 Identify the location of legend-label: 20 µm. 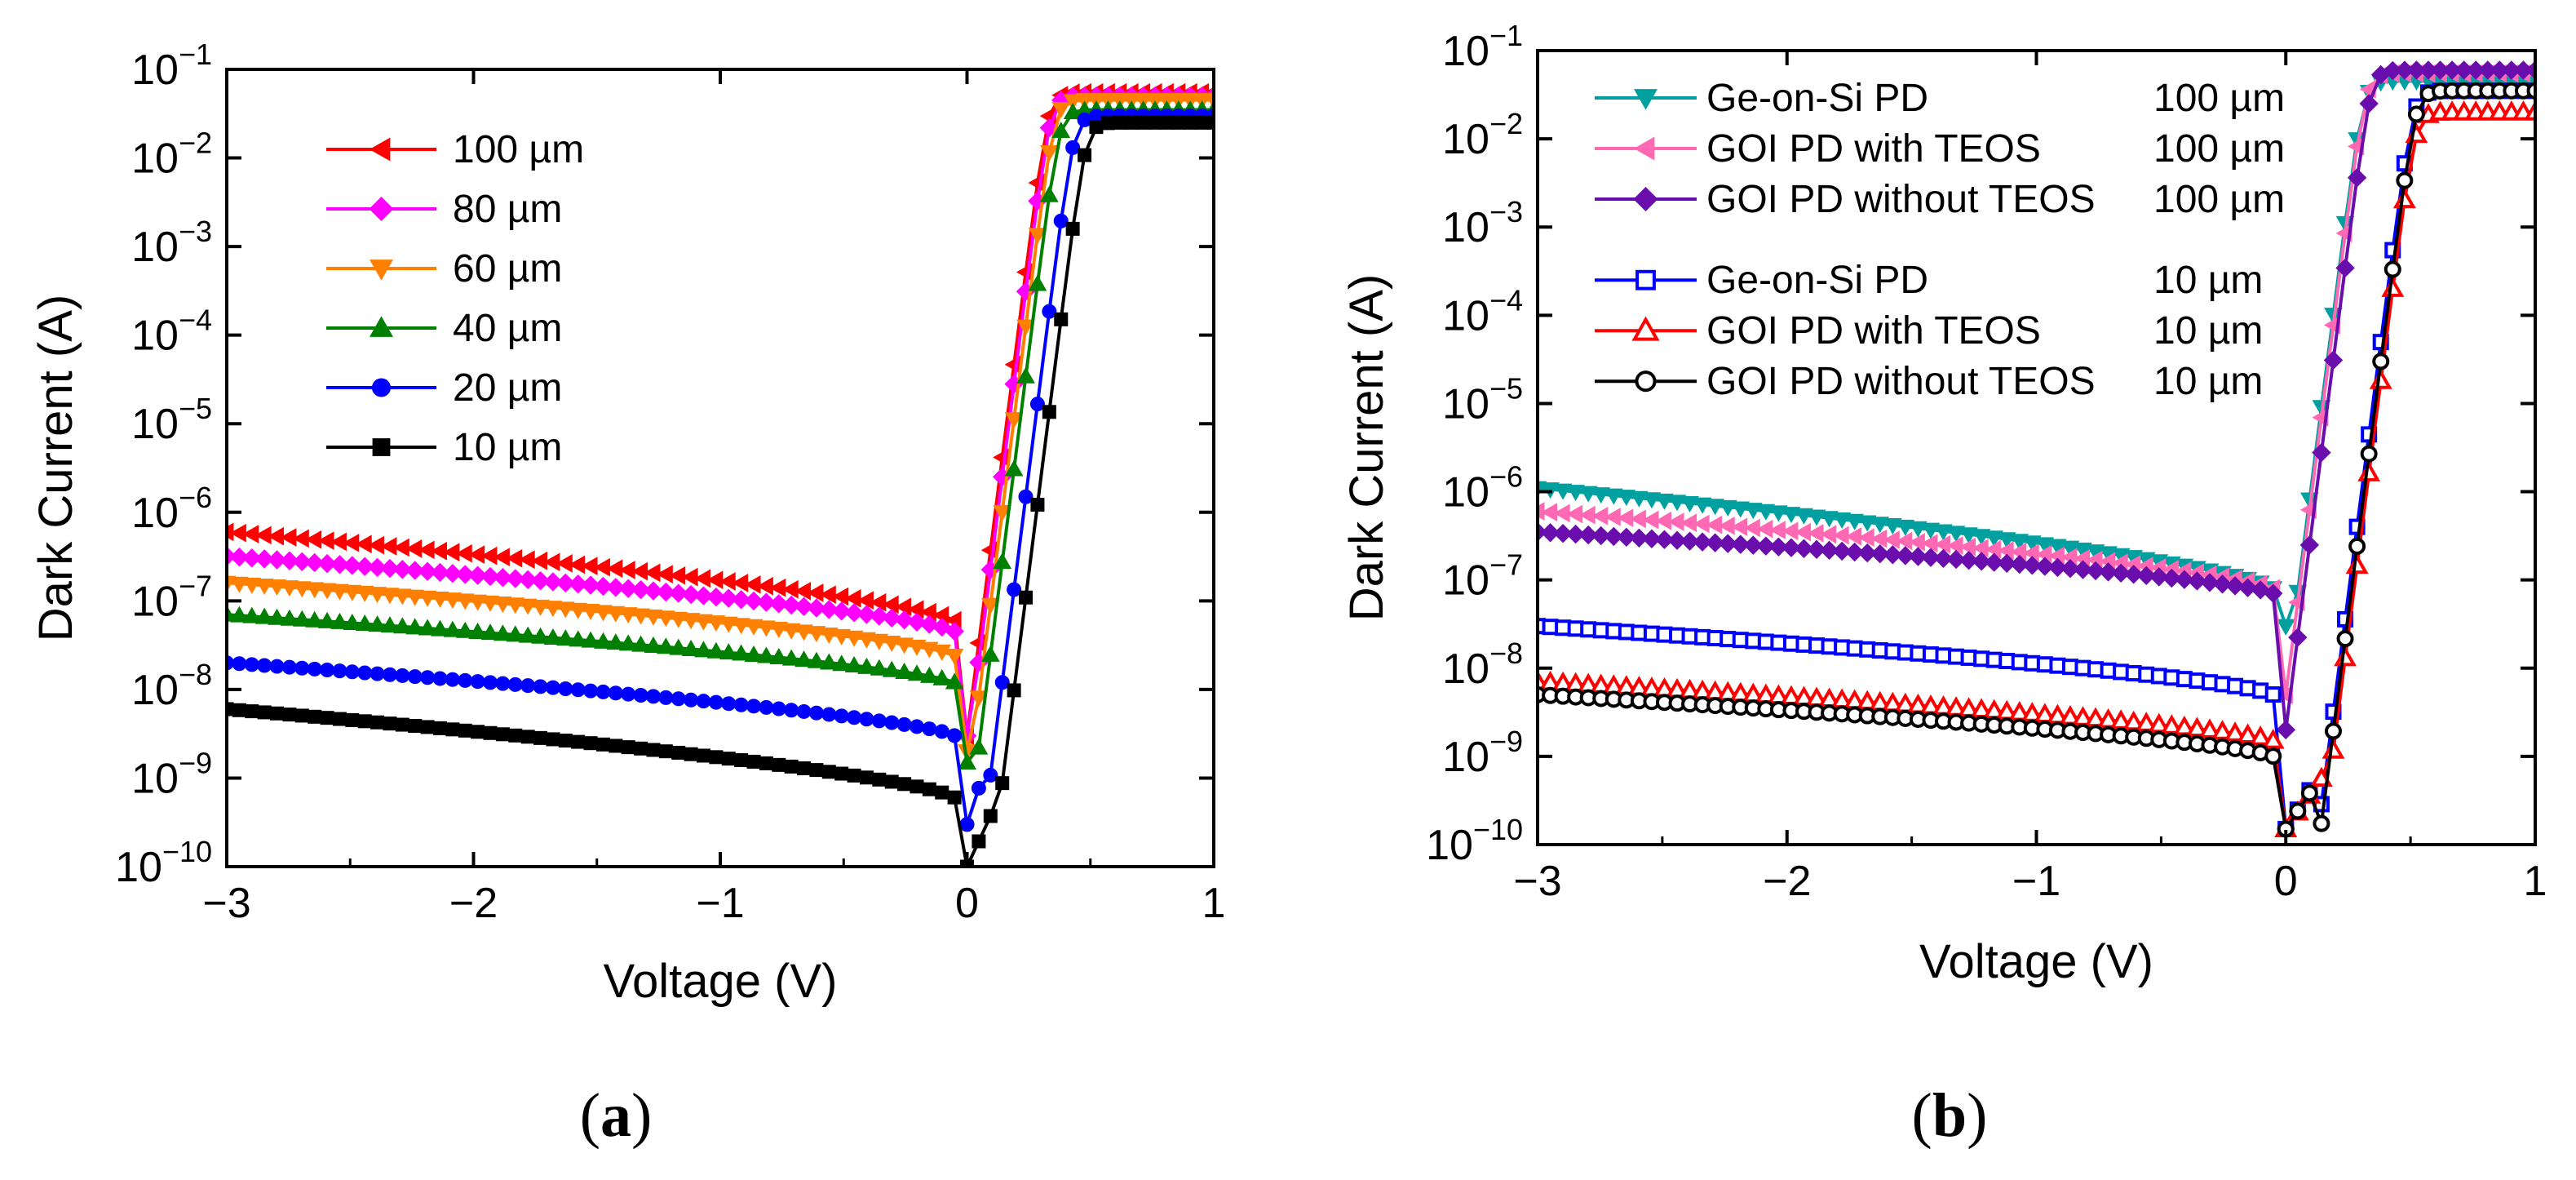
(507, 388).